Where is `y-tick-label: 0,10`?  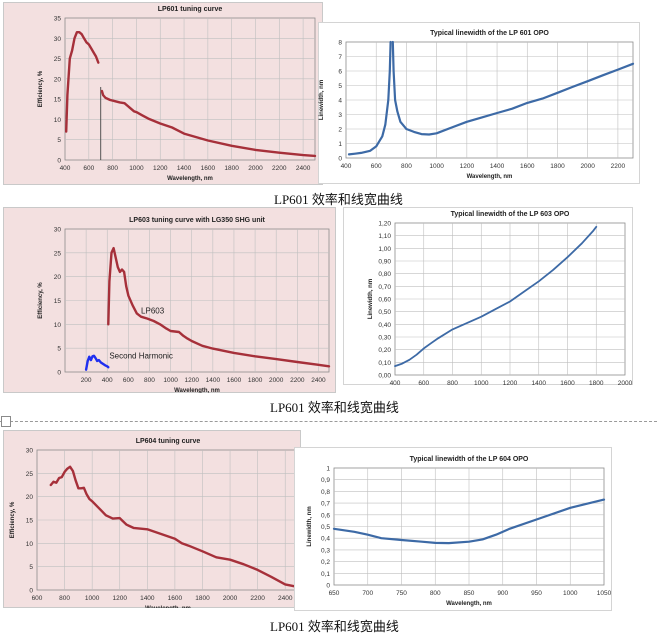
y-tick-label: 0,10 is located at coordinates (384, 363).